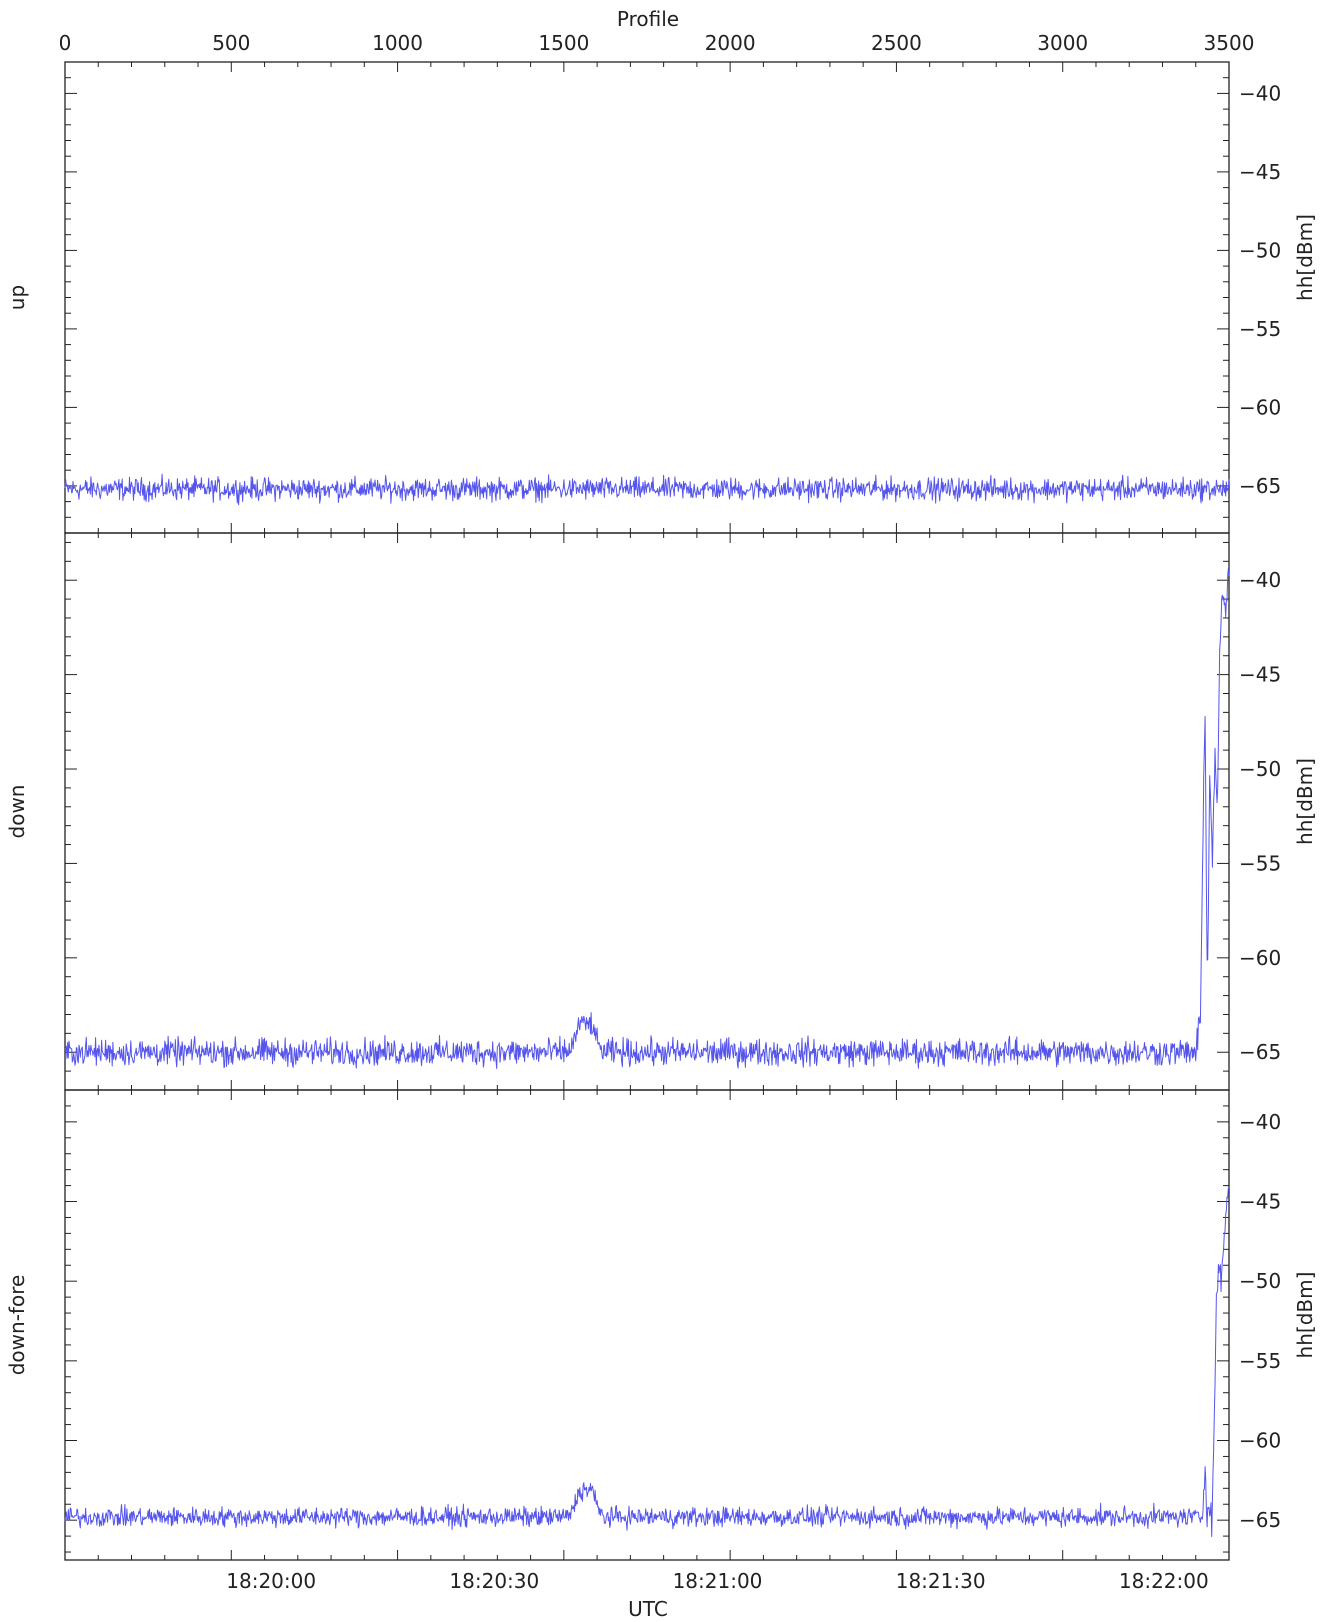 This screenshot has width=1325, height=1622. I want to click on bottom-tick-label: 18:21:00, so click(718, 1581).